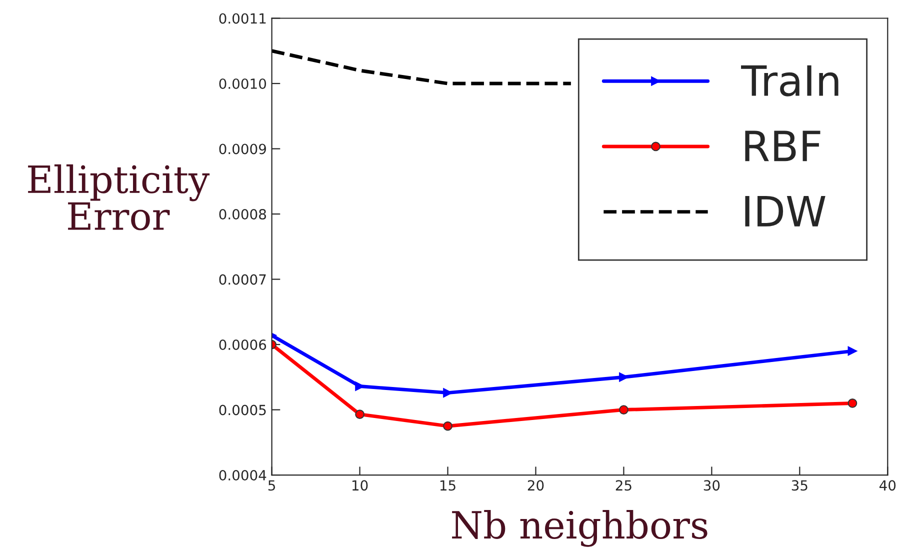 This screenshot has height=553, width=903. Describe the element at coordinates (242, 475) in the screenshot. I see `y-tick-label: 0.0004` at that location.